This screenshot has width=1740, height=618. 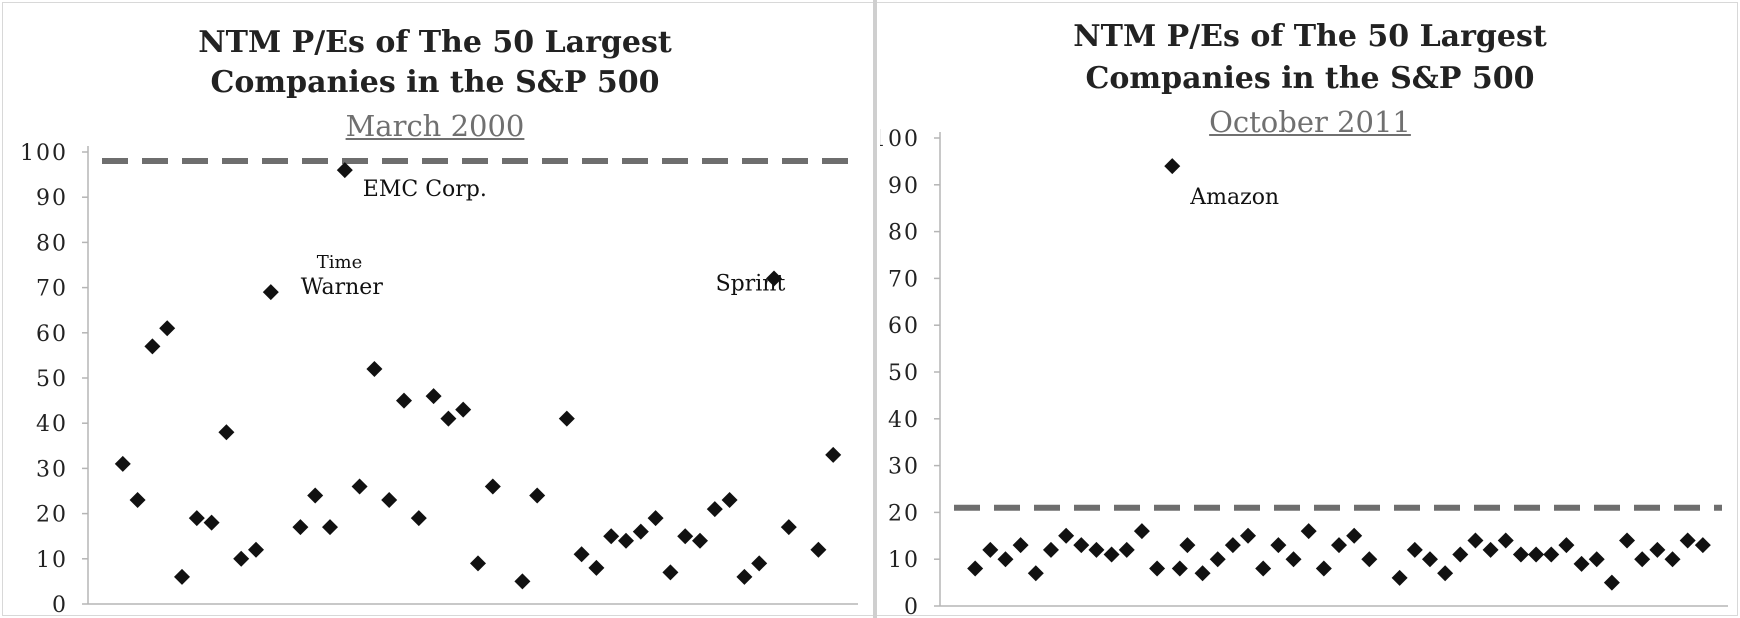 What do you see at coordinates (1310, 78) in the screenshot?
I see `chart-title-line2: Companies in the S&P 500` at bounding box center [1310, 78].